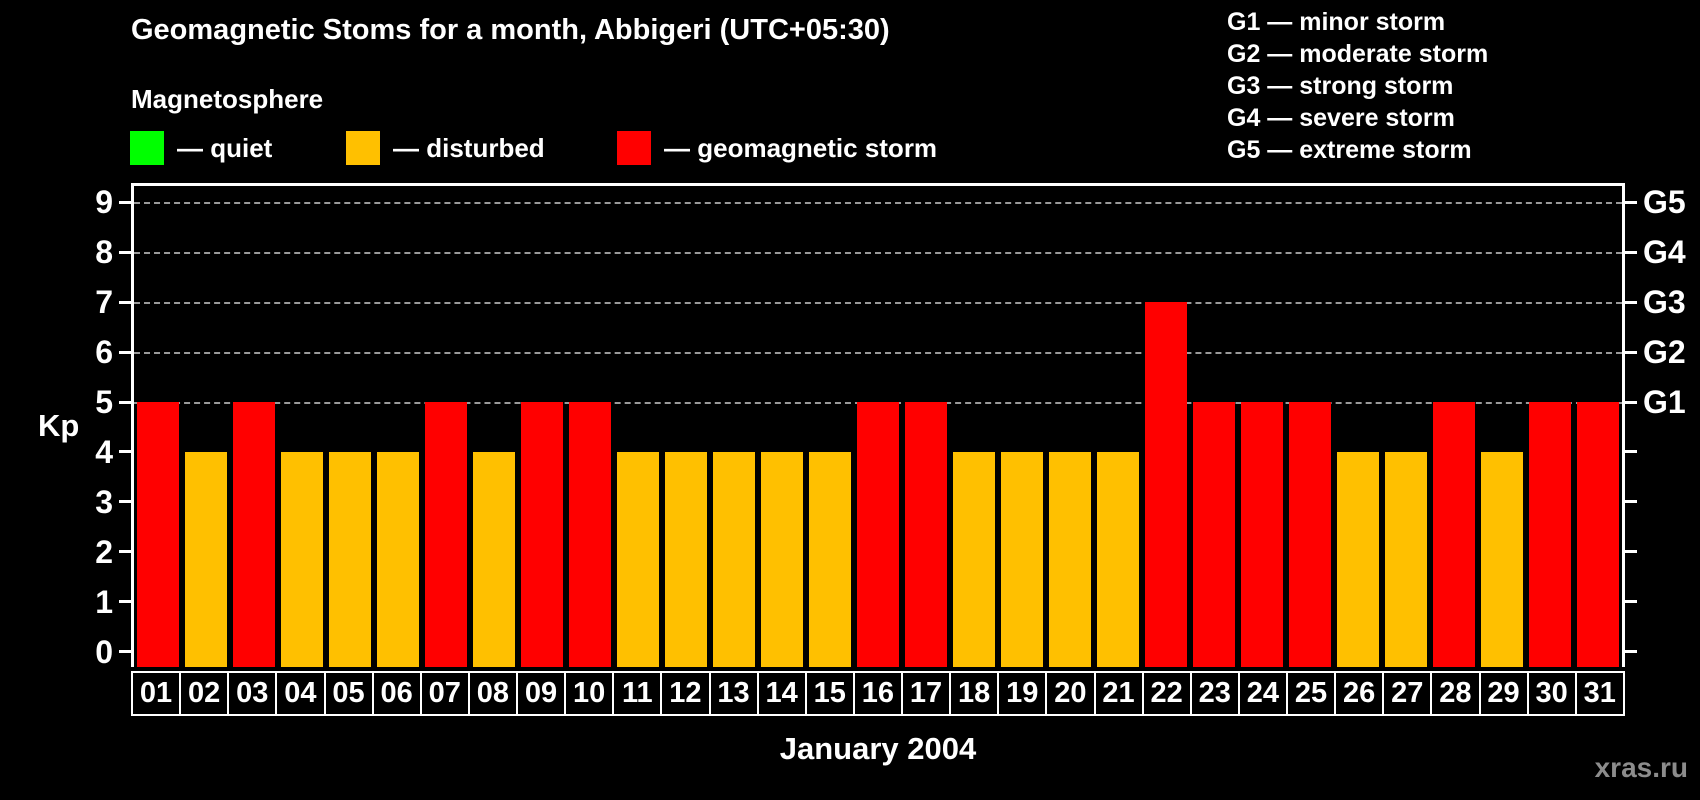  What do you see at coordinates (445, 148) in the screenshot?
I see `legend-item-disturbed: — disturbed` at bounding box center [445, 148].